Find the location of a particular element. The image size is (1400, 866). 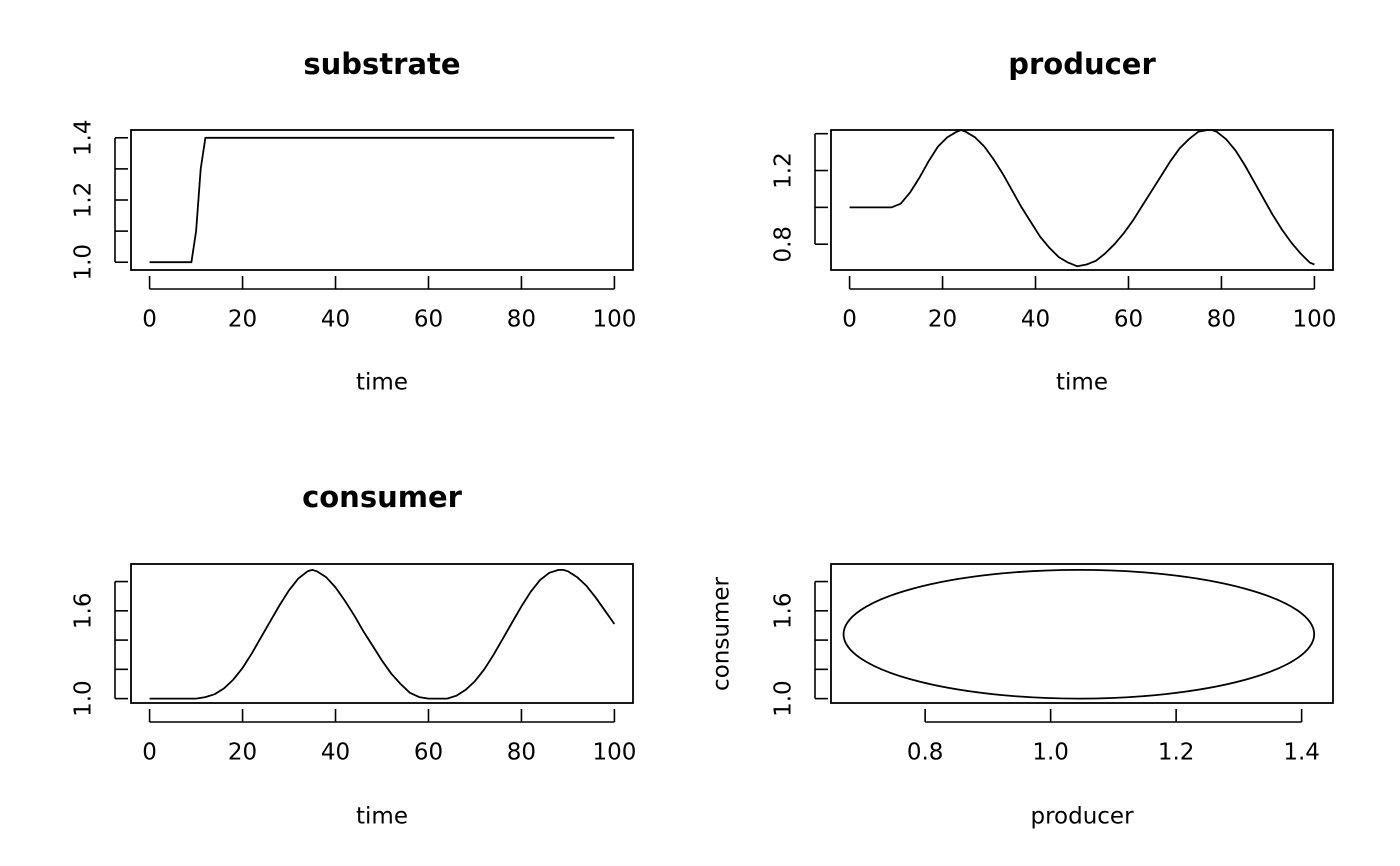

consumer-line is located at coordinates (382, 634).